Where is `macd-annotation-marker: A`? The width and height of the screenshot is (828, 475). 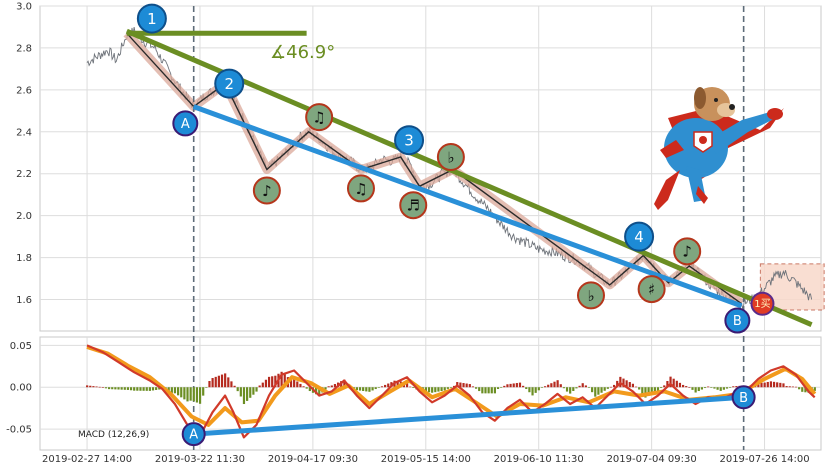
macd-annotation-marker: A is located at coordinates (193, 434).